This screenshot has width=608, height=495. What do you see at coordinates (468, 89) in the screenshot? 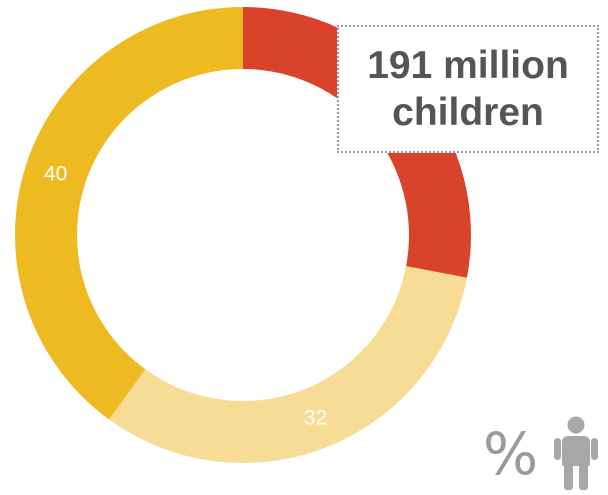
I see `total-callout: 191 million children` at bounding box center [468, 89].